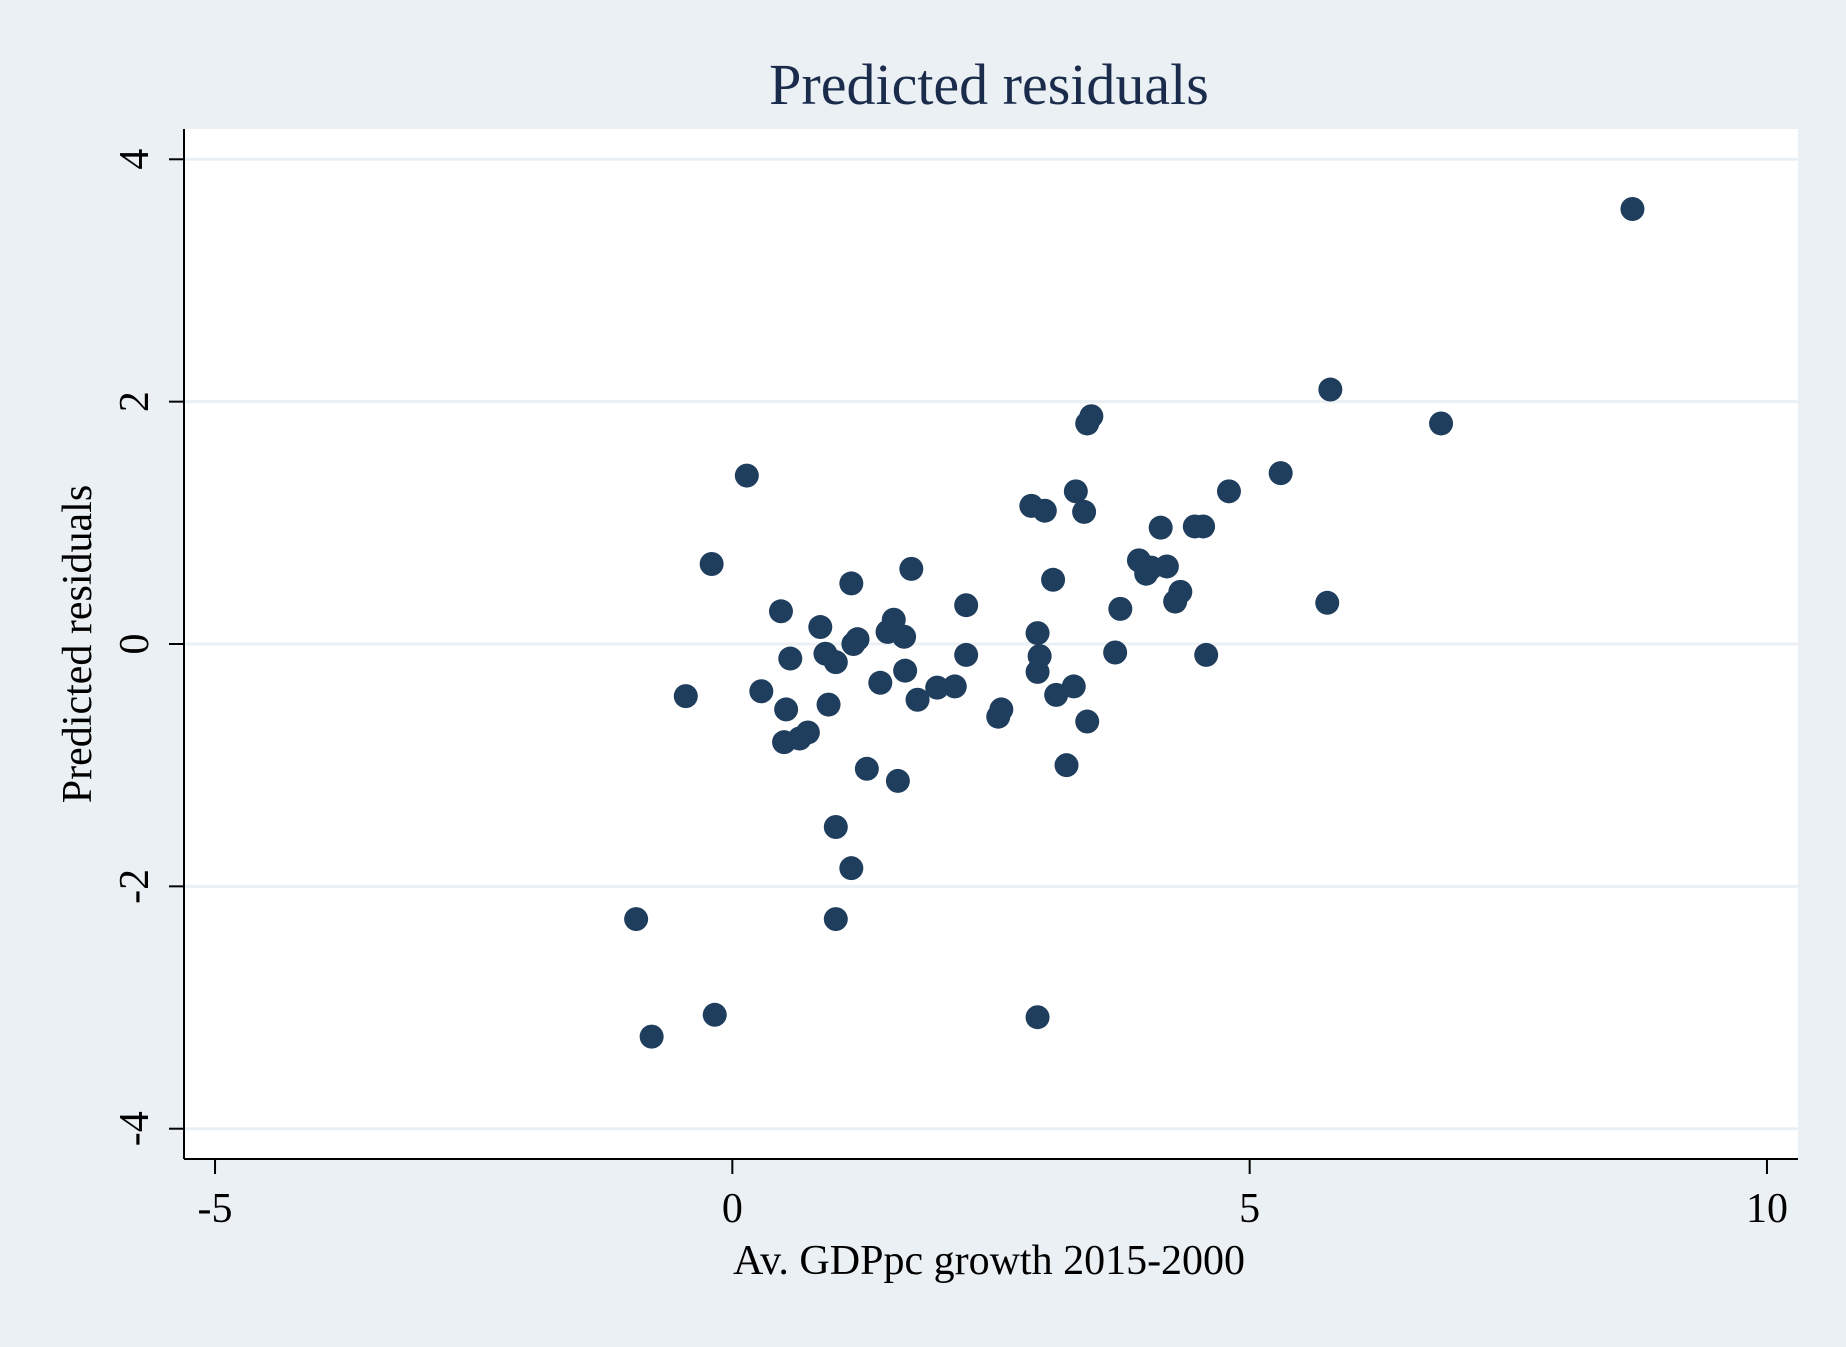 This screenshot has width=1846, height=1347. What do you see at coordinates (78, 644) in the screenshot?
I see `y-axis-label: Predicted residuals` at bounding box center [78, 644].